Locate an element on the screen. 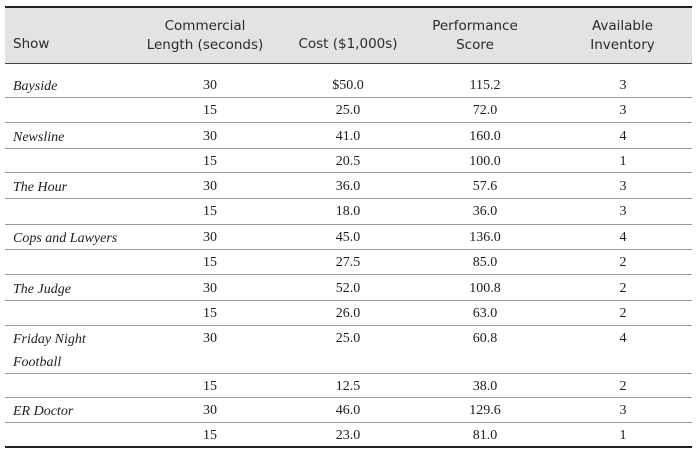 Image resolution: width=699 pixels, height=451 pixels. performance-score: 100.0 is located at coordinates (485, 161).